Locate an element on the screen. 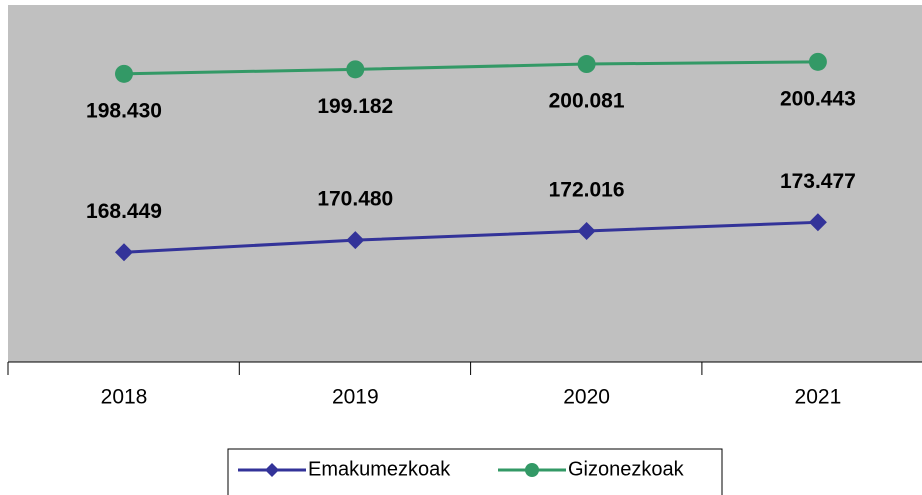 This screenshot has height=495, width=922. value-label: 199.182 is located at coordinates (355, 106).